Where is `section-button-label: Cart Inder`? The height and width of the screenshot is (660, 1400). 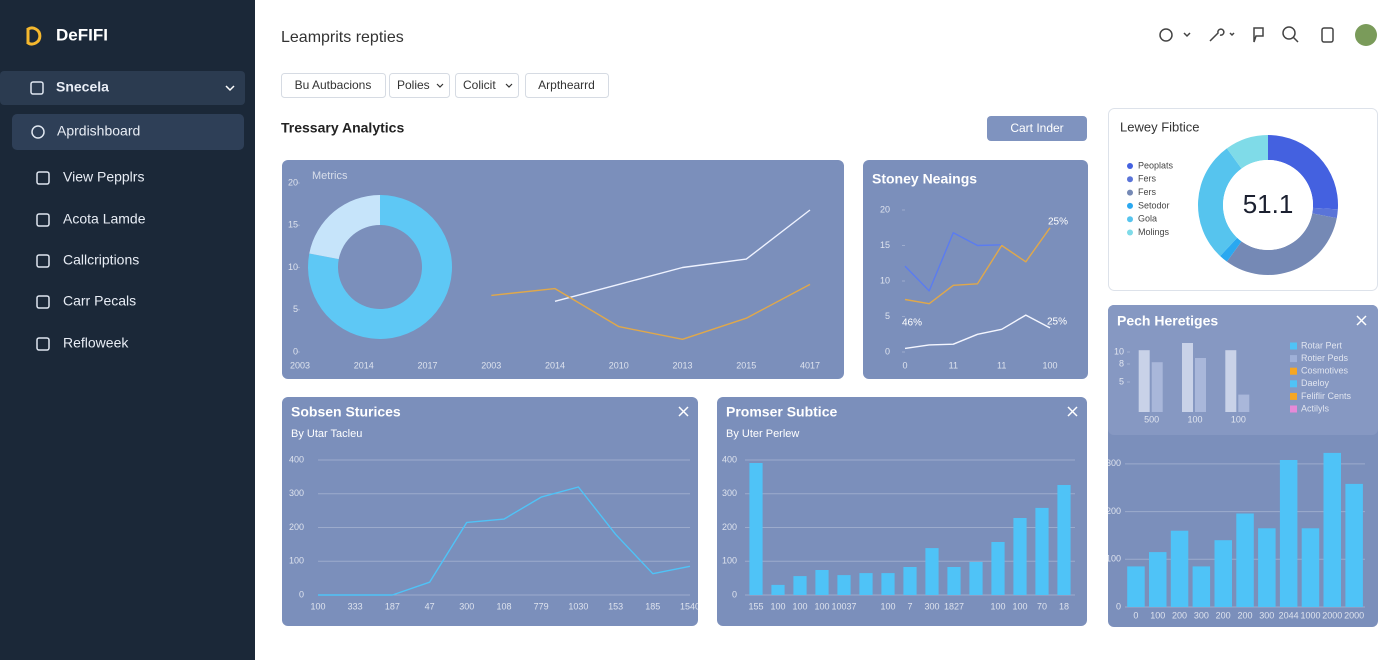
section-button-label: Cart Inder is located at coordinates (1036, 128).